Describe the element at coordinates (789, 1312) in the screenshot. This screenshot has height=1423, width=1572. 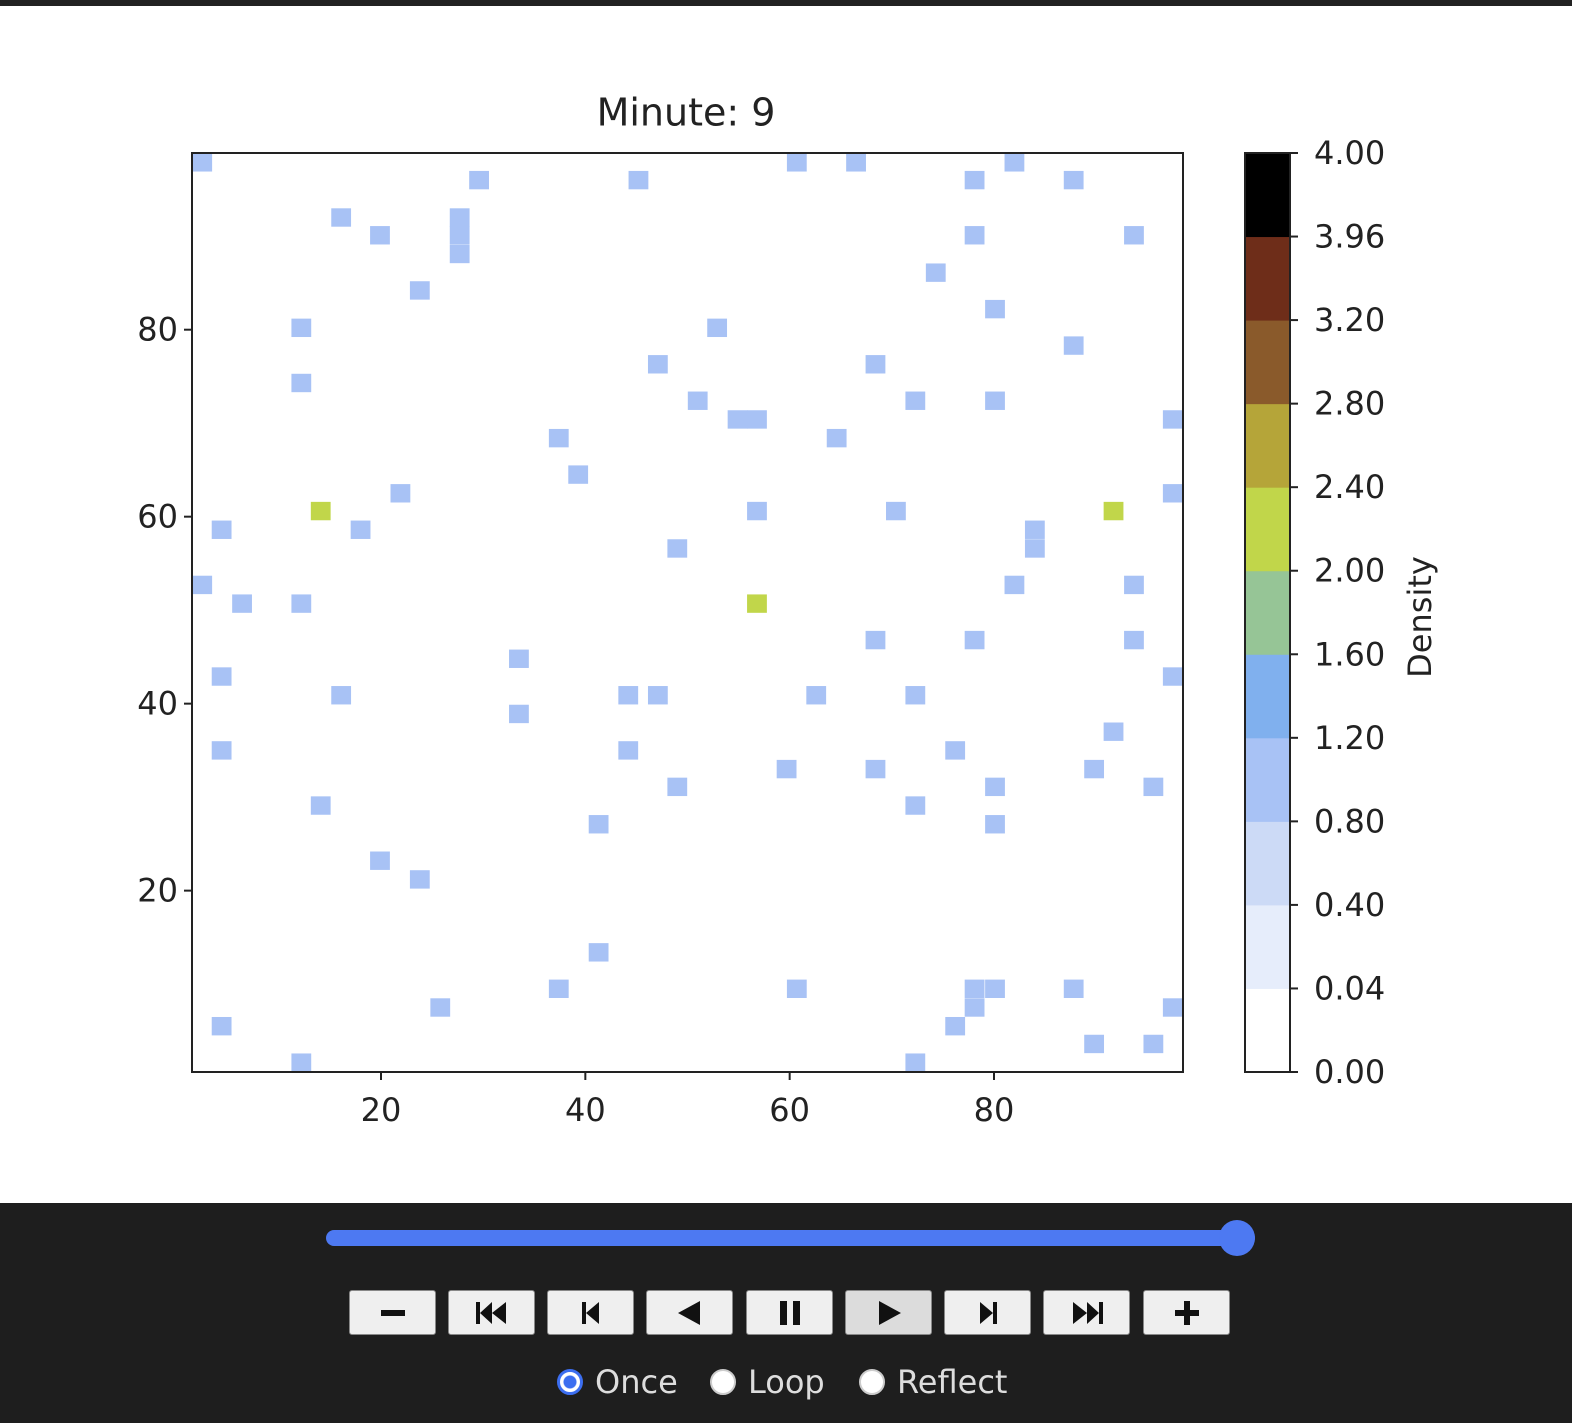
I see `pause-button` at that location.